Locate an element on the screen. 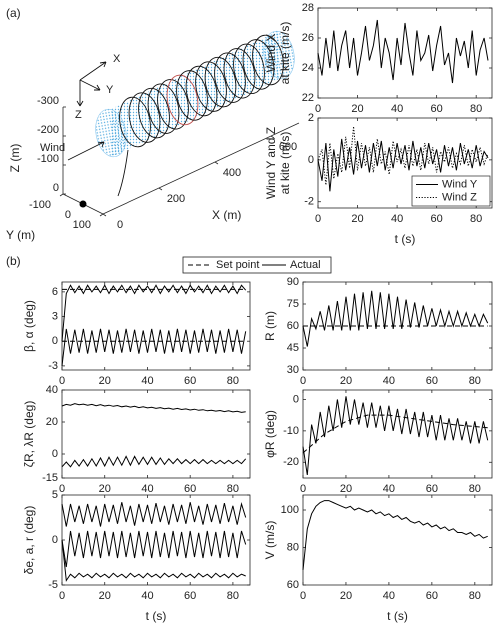 This screenshot has height=637, width=500. x-tick-label: 600 is located at coordinates (288, 147).